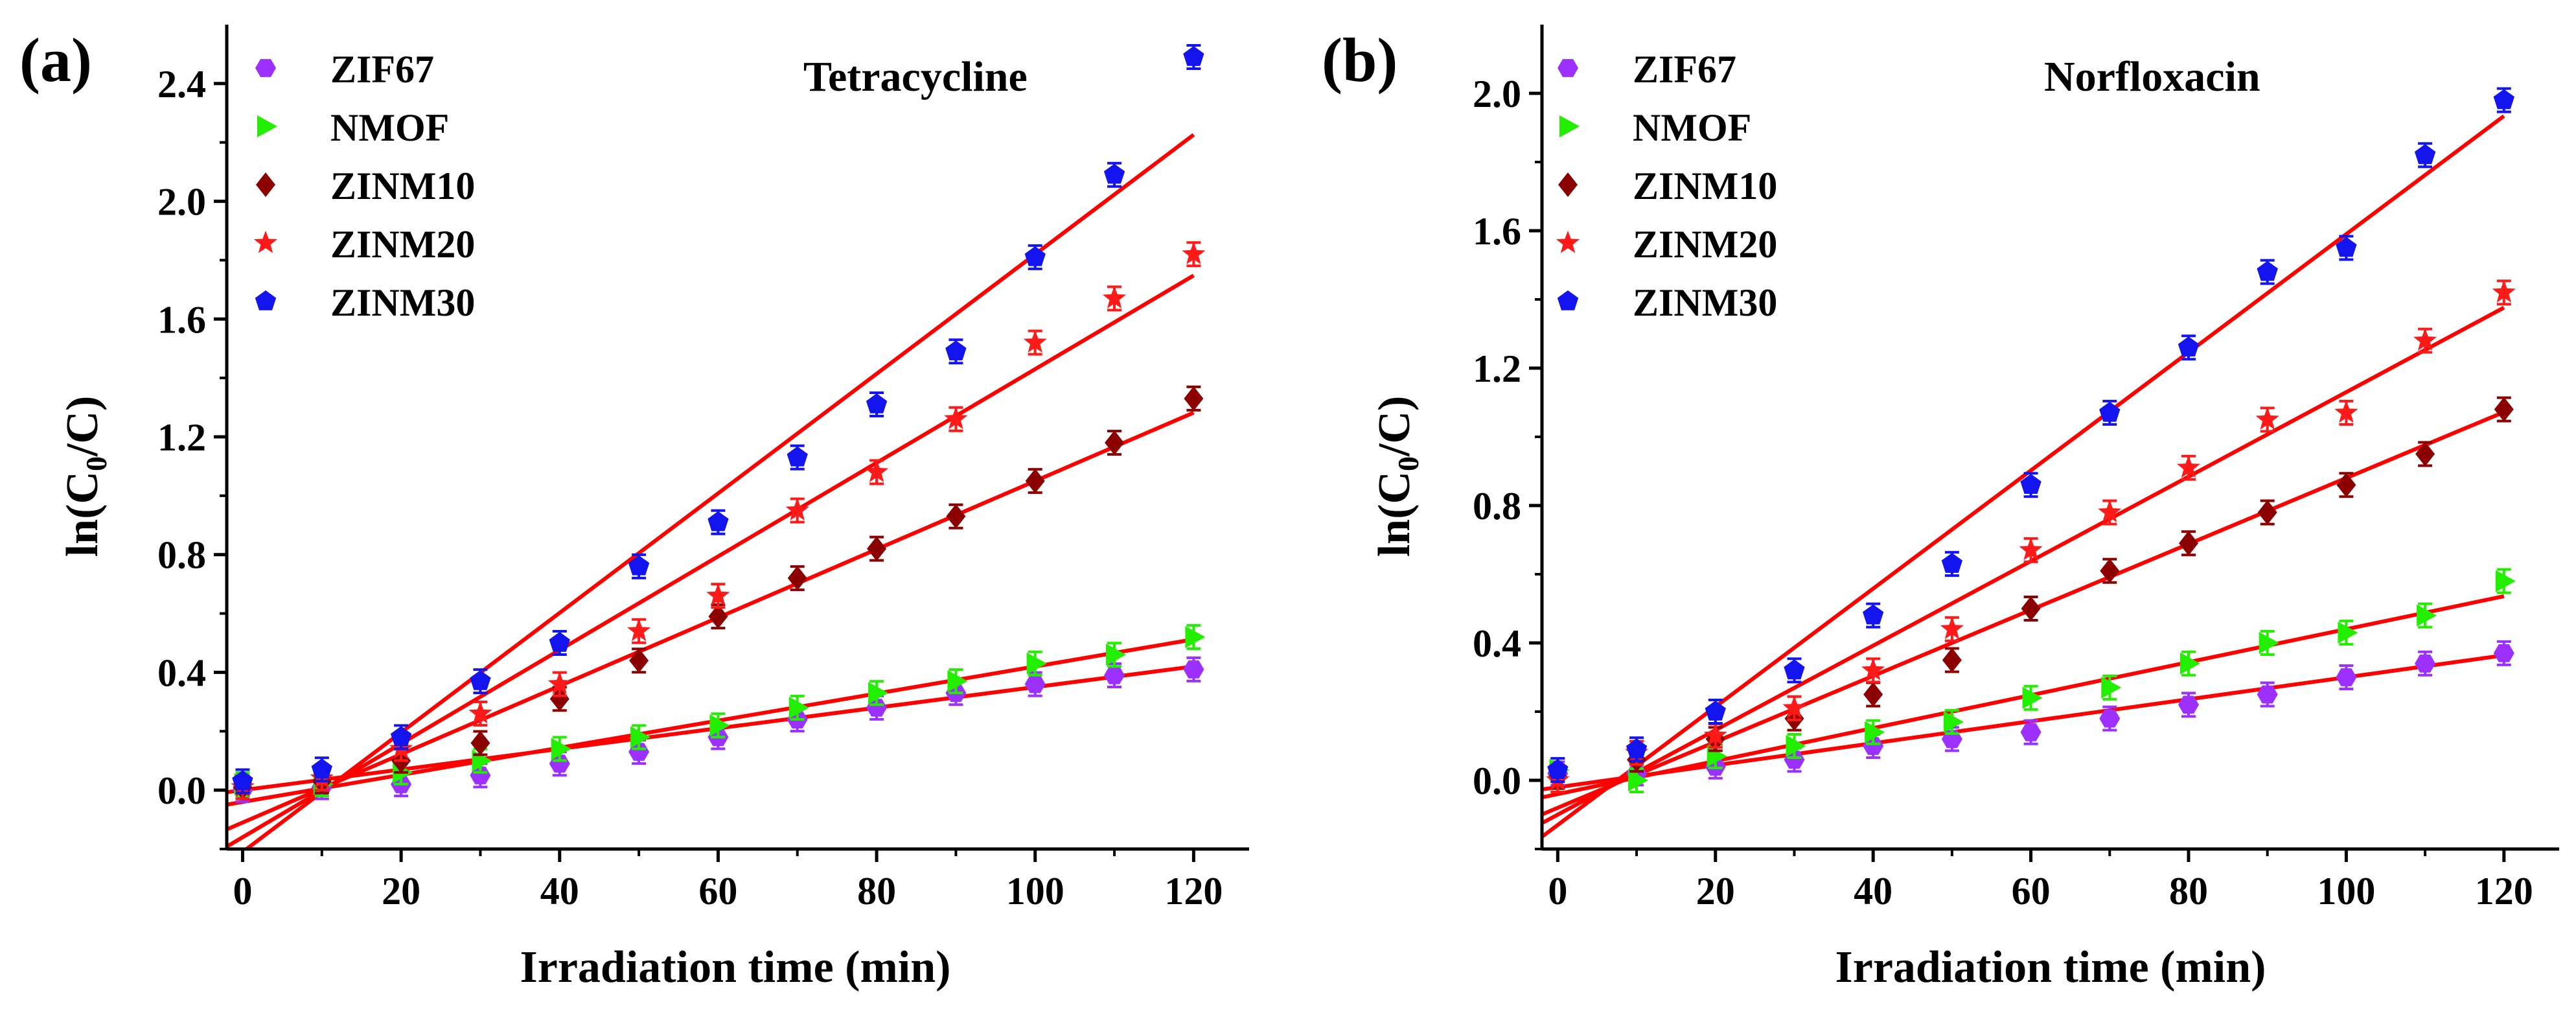 This screenshot has width=2576, height=1013. I want to click on panel-label: (b), so click(1359, 60).